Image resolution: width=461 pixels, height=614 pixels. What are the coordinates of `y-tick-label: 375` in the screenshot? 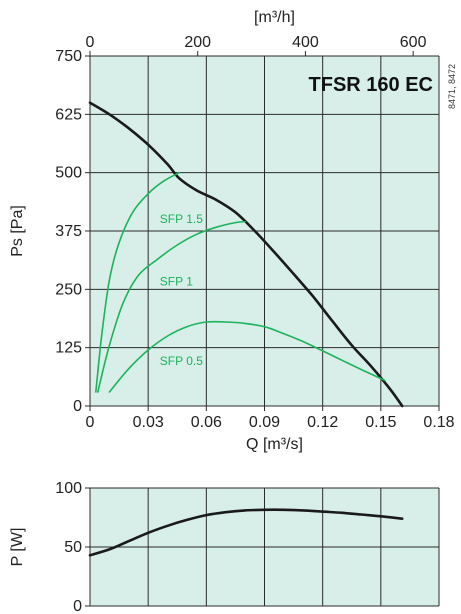 It's located at (68, 231).